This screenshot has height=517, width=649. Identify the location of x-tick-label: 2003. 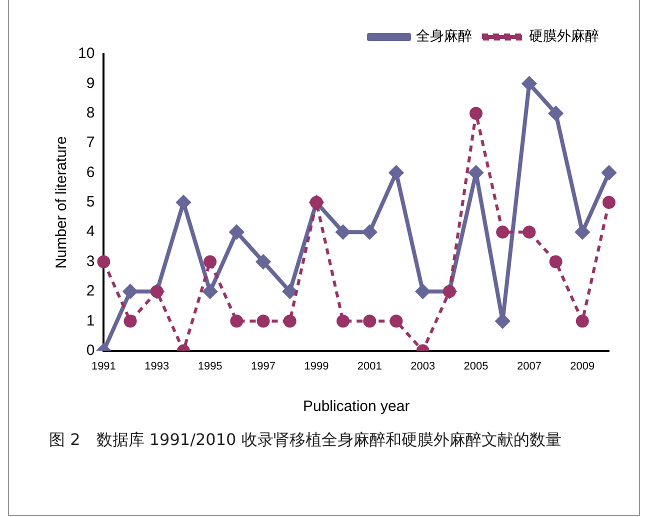
(423, 366).